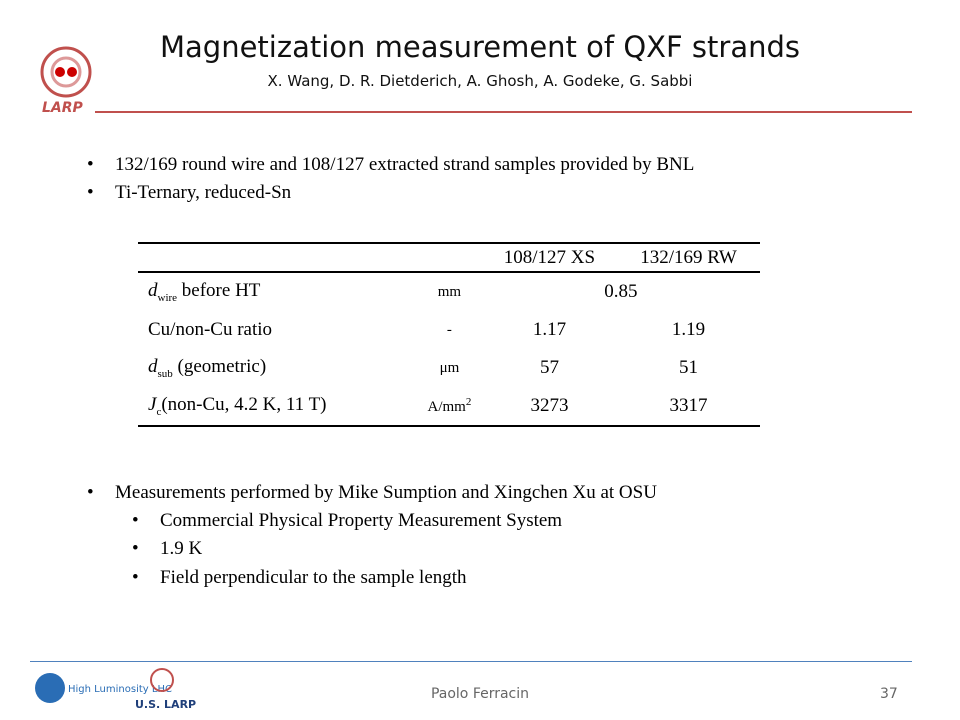  Describe the element at coordinates (277, 291) in the screenshot. I see `row-label: dwire before HT` at that location.